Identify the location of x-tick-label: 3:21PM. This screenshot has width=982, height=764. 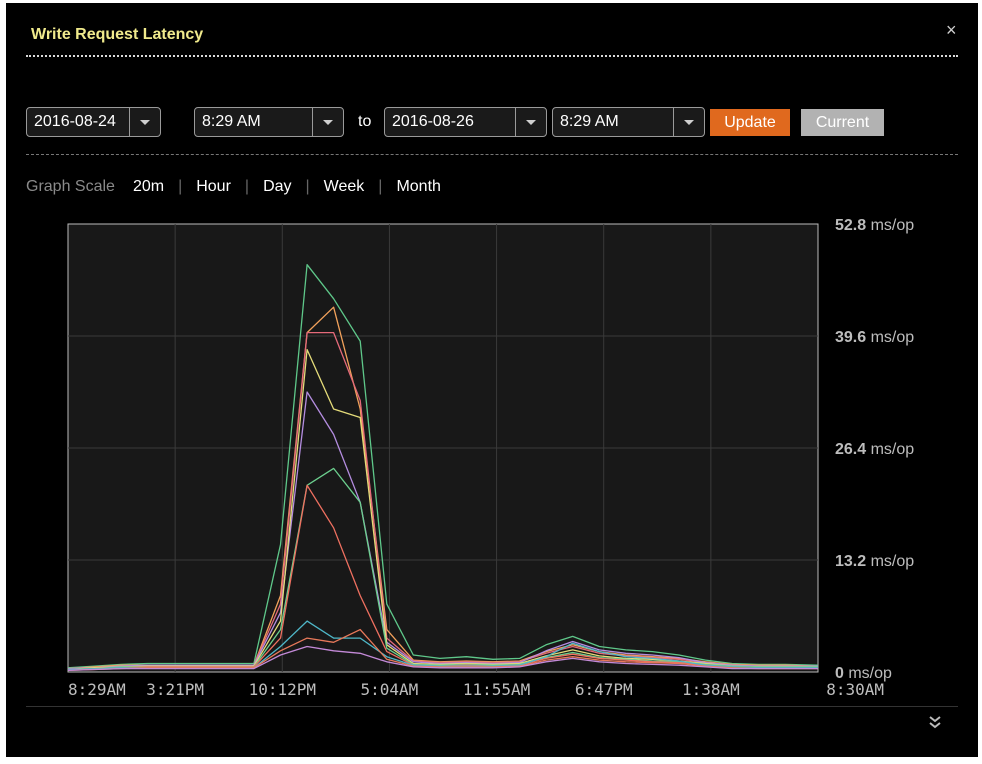
(175, 689).